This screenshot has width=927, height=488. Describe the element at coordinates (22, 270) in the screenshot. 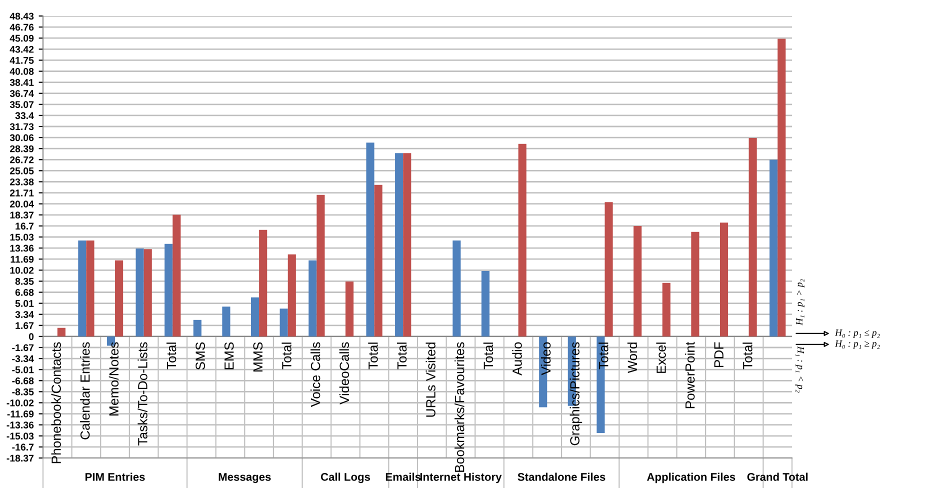

I see `y-tick-label: 10.02` at that location.